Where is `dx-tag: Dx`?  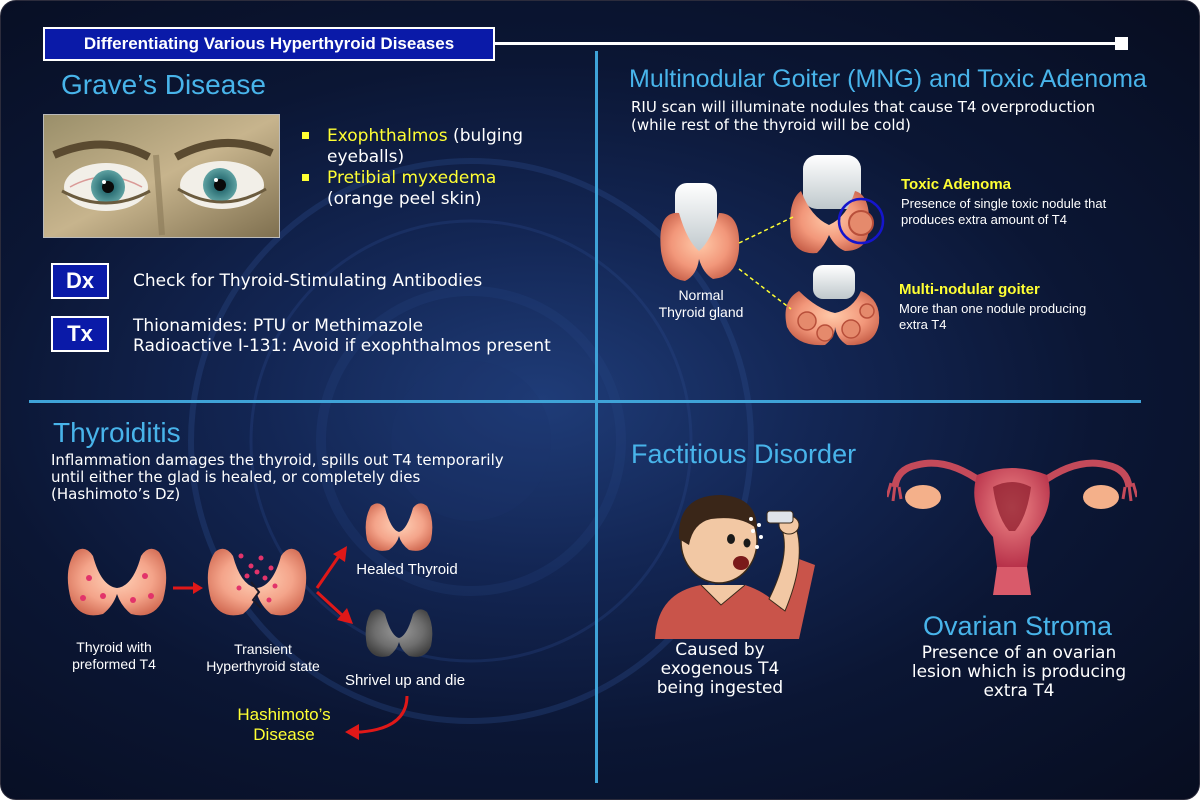
dx-tag: Dx is located at coordinates (80, 281).